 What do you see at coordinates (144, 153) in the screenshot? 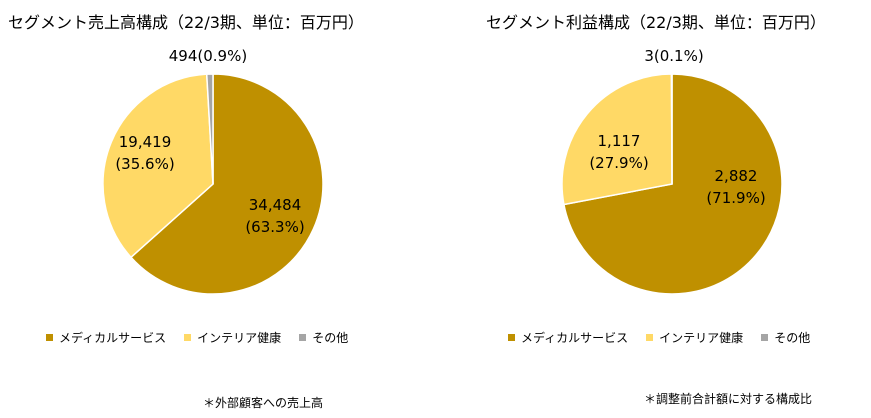
I see `data-label: 19,419 (35.6%)` at bounding box center [144, 153].